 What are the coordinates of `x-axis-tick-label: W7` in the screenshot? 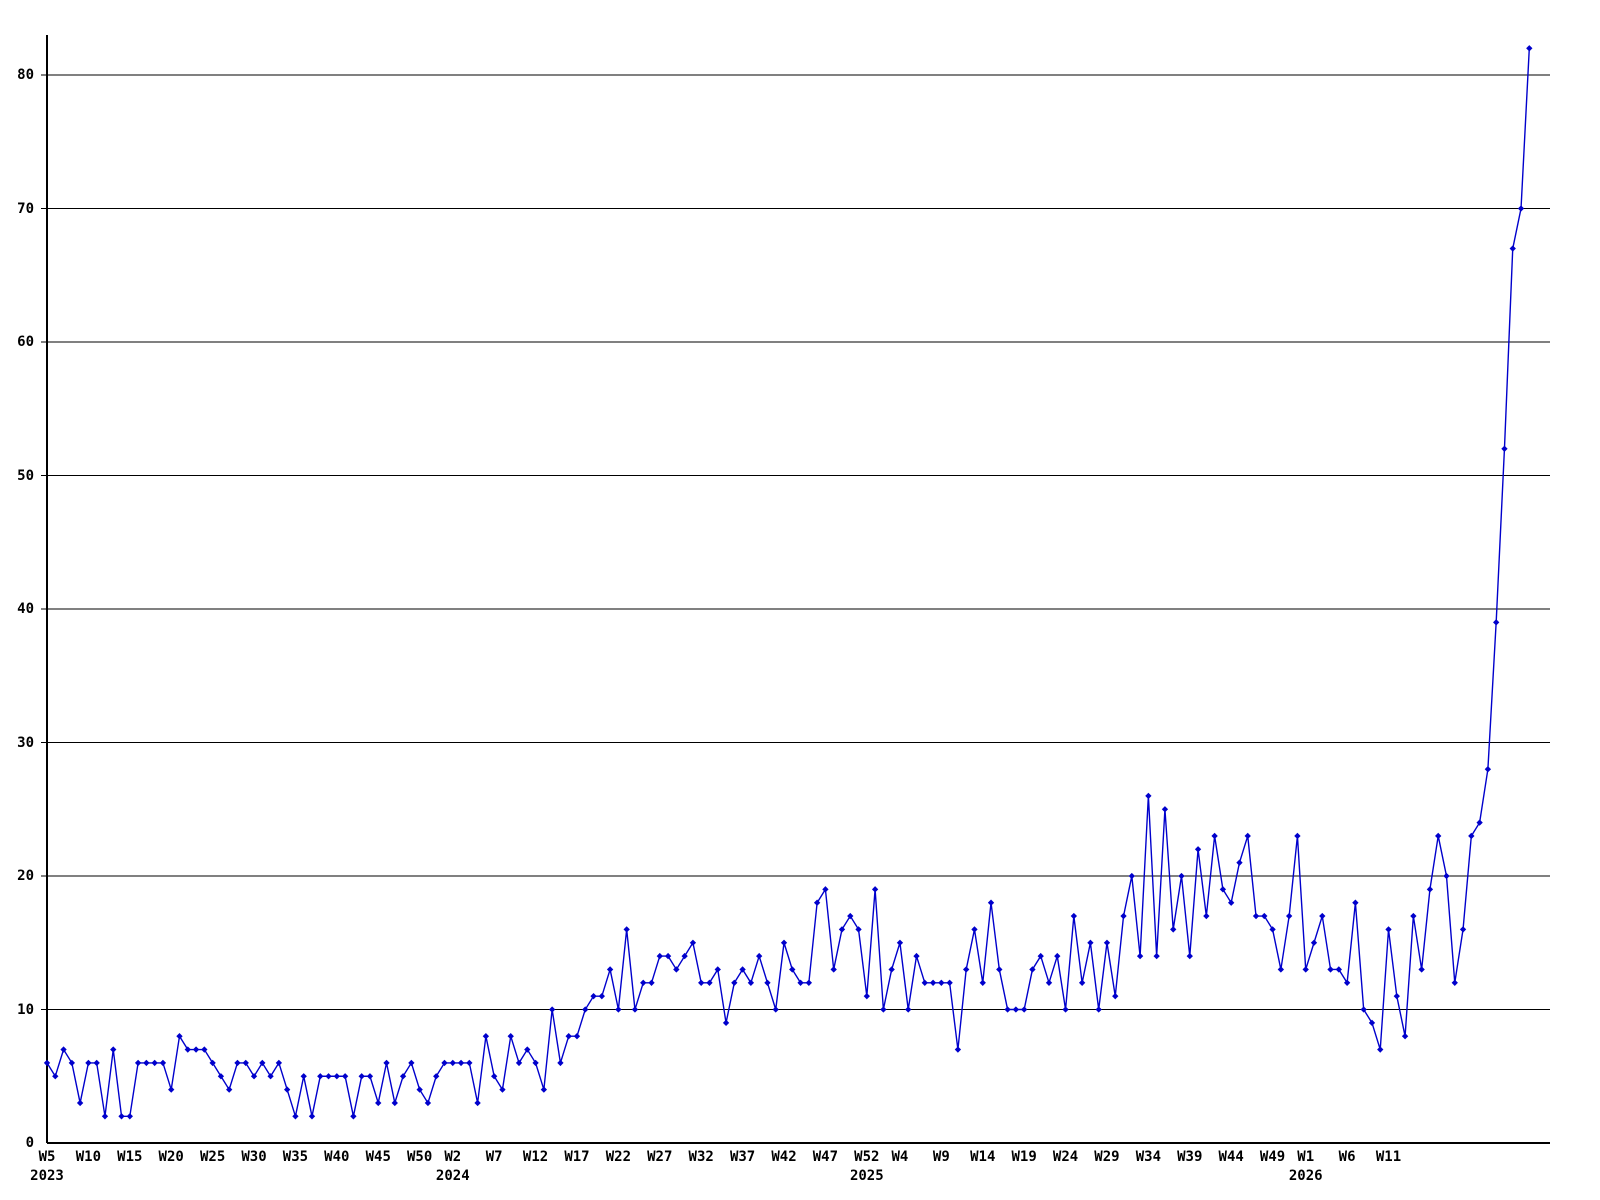 It's located at (494, 1157).